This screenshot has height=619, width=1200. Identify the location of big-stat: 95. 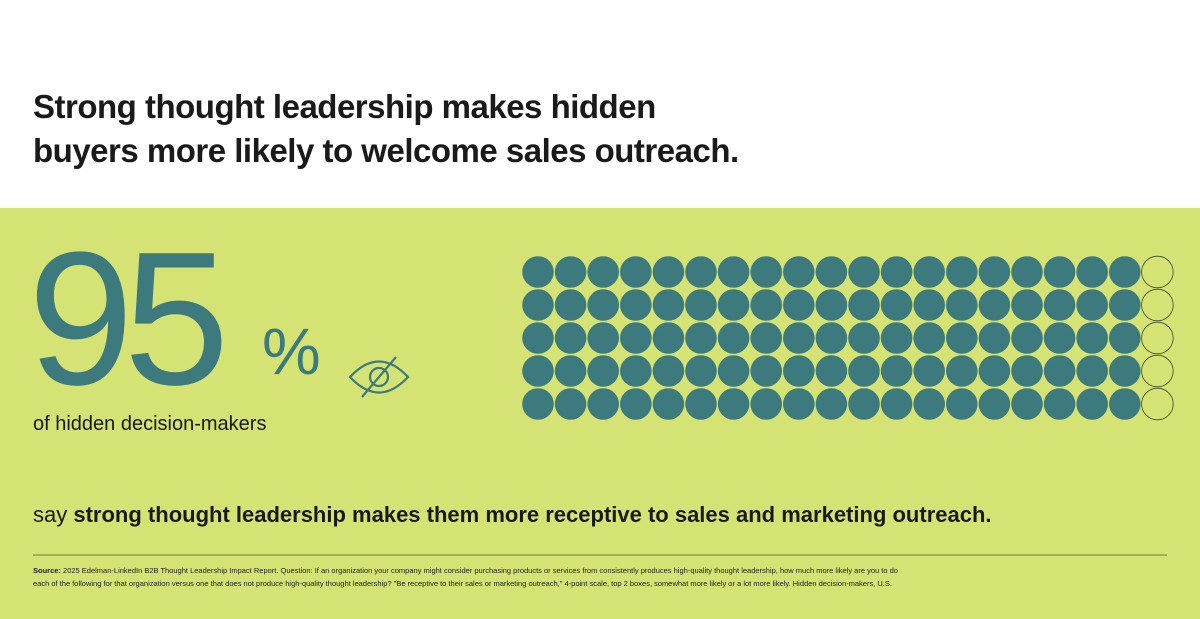
(128, 319).